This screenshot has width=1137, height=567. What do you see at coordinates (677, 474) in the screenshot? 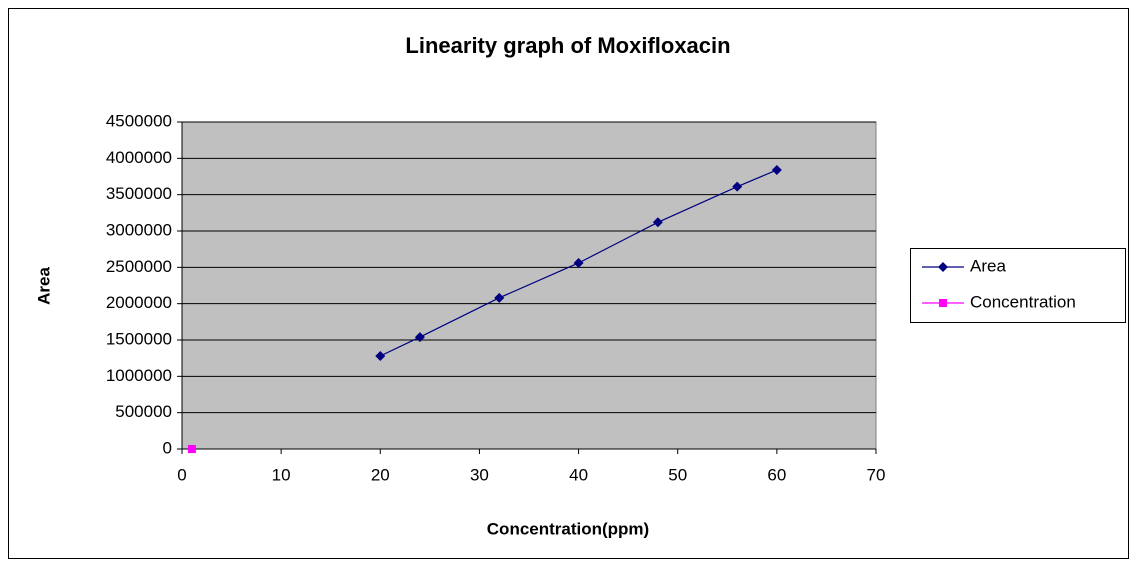
I see `x-tick-label: 50` at bounding box center [677, 474].